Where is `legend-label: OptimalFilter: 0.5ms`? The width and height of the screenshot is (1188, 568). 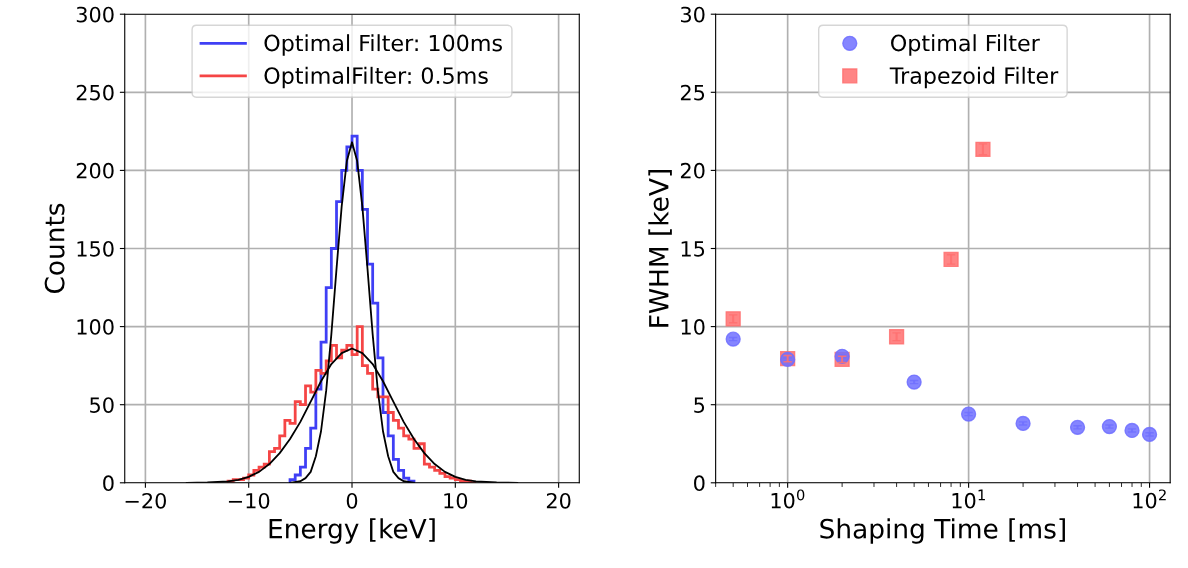
legend-label: OptimalFilter: 0.5ms is located at coordinates (376, 77).